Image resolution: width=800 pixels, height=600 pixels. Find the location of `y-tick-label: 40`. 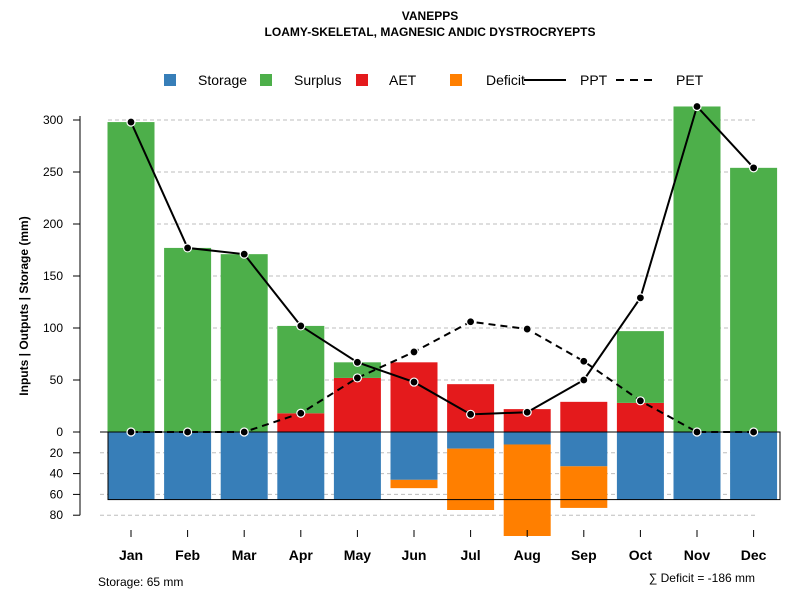

y-tick-label: 40 is located at coordinates (57, 474).